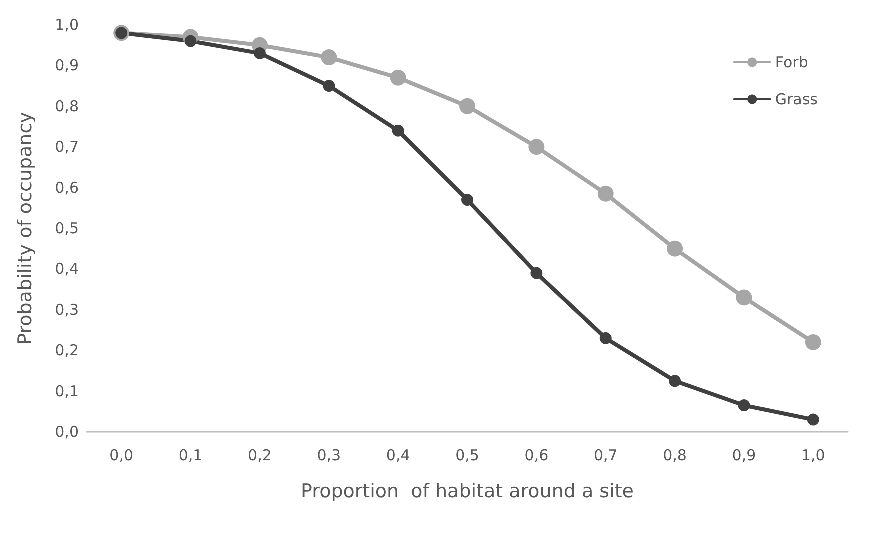  I want to click on y-tick-label: 0,2, so click(67, 351).